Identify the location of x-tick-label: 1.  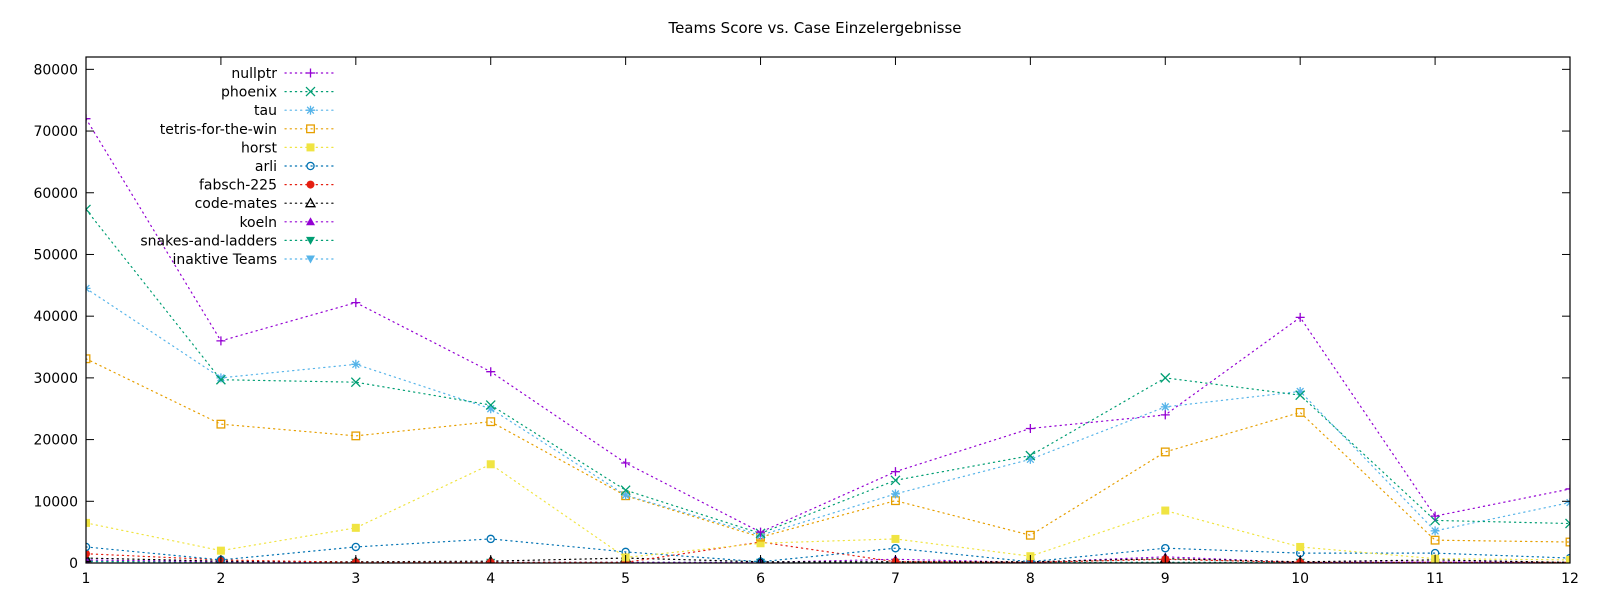
(86, 579).